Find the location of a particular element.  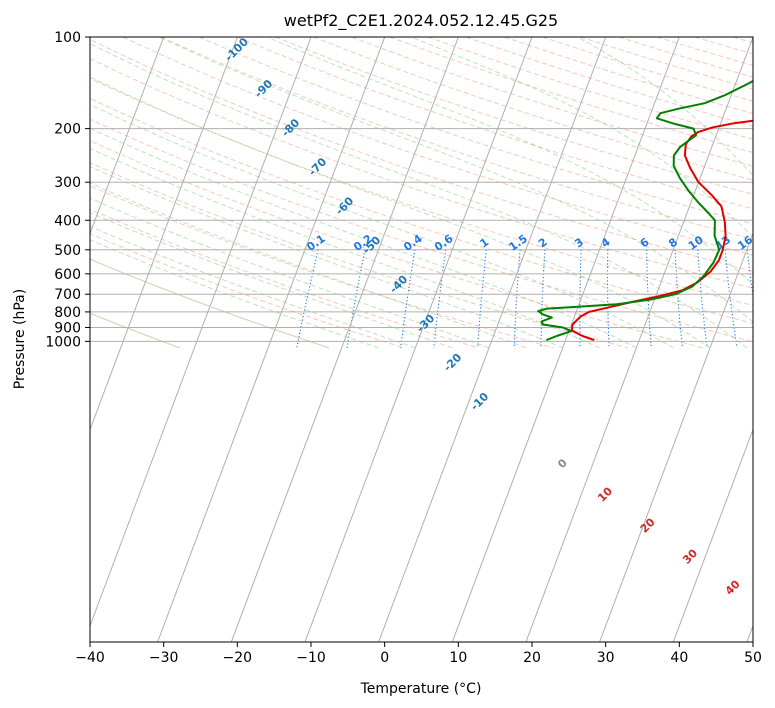

y-axis-label: Pressure (hPa) is located at coordinates (20, 339).